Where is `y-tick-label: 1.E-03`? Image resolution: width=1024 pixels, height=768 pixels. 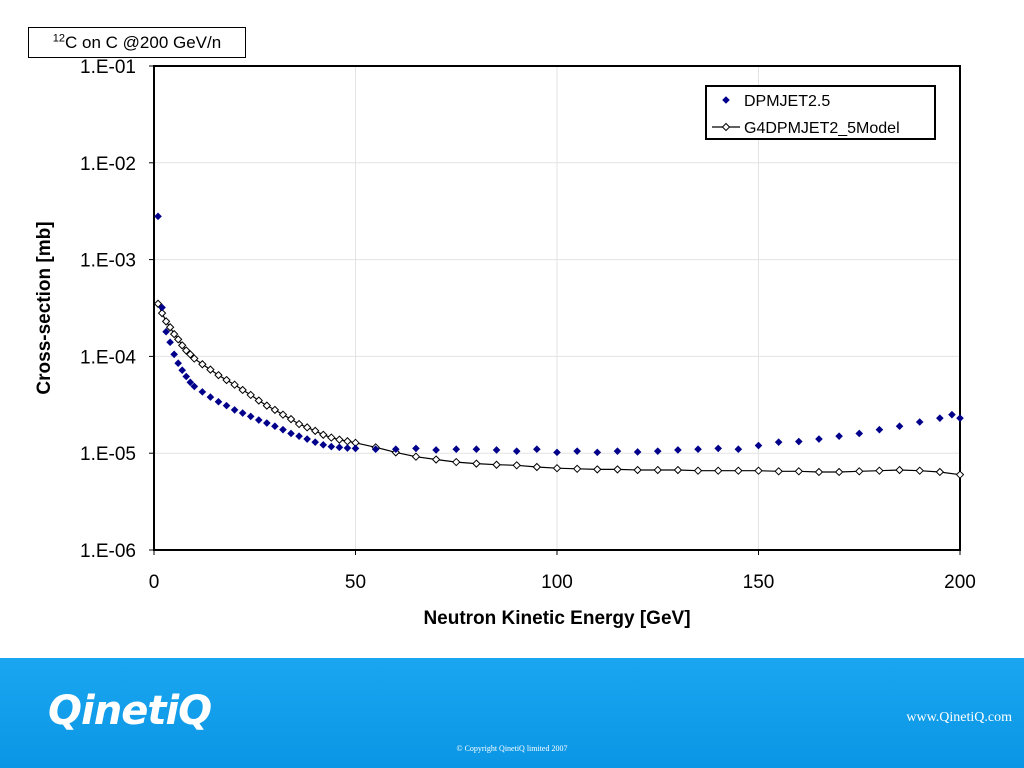 y-tick-label: 1.E-03 is located at coordinates (108, 261).